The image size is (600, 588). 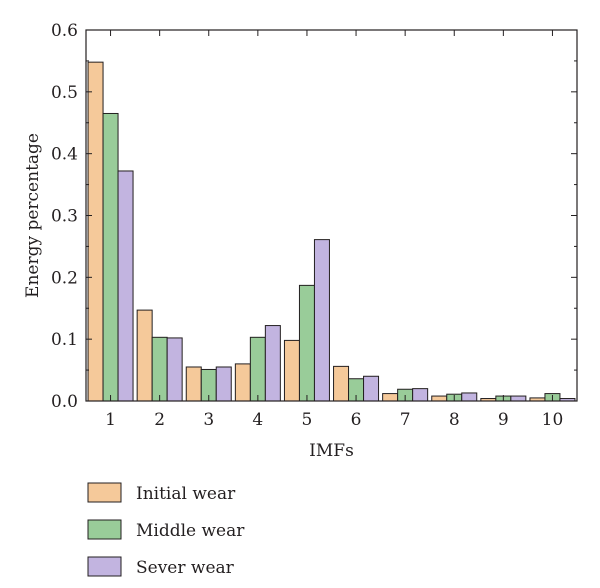 What do you see at coordinates (110, 420) in the screenshot?
I see `x-tick-label: 1` at bounding box center [110, 420].